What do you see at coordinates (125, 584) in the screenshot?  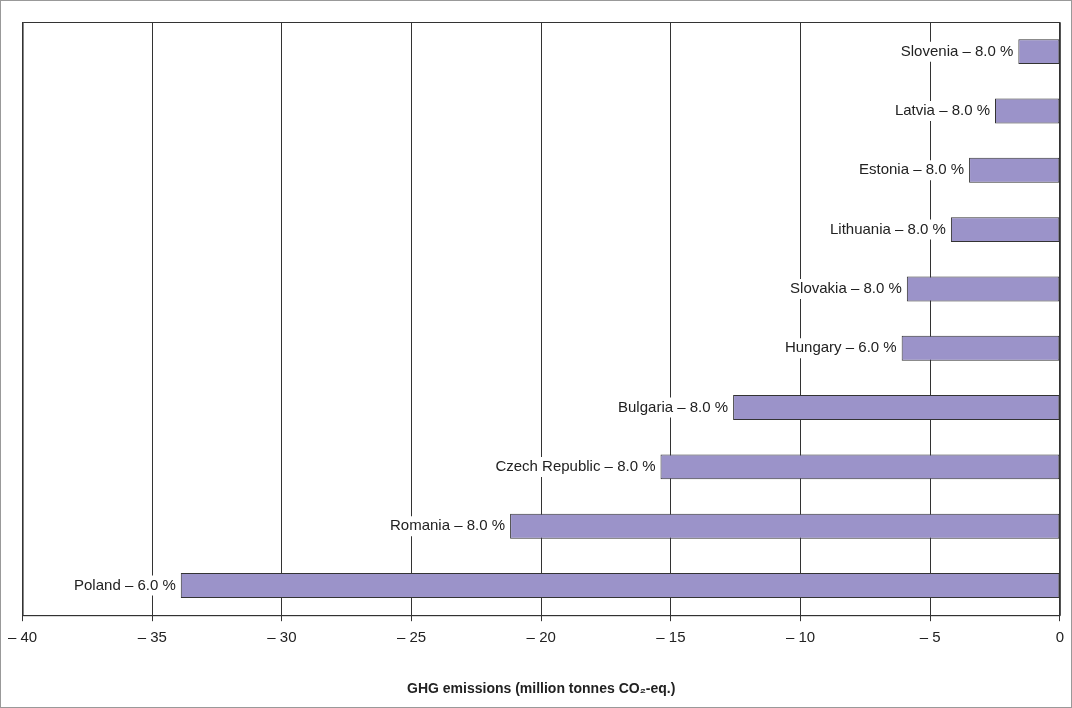 I see `y-tick-label: Poland – 6.0 %` at bounding box center [125, 584].